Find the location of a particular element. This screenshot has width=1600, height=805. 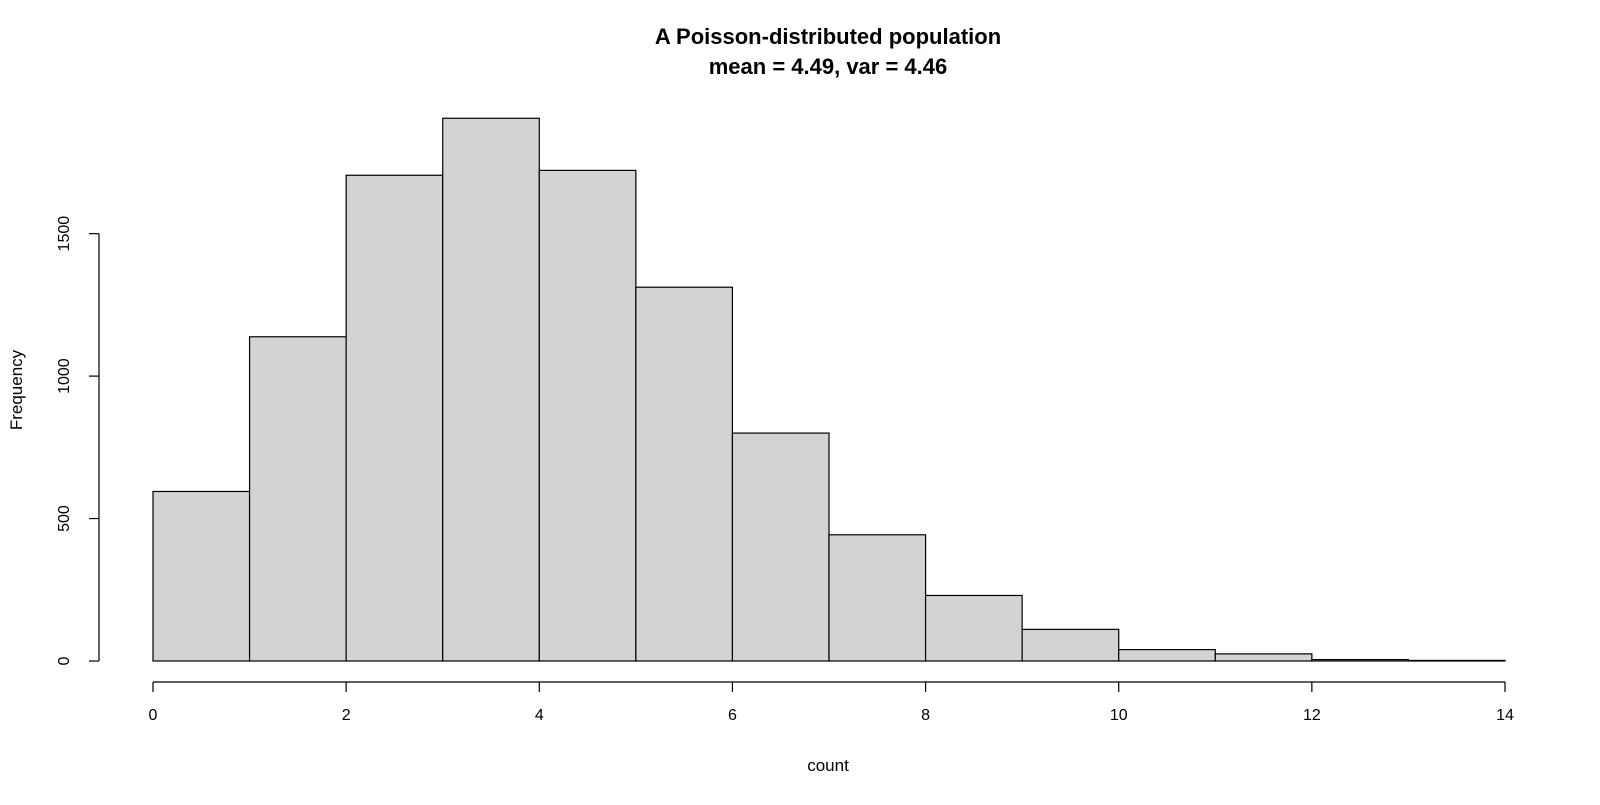

x-tick-label: 2 is located at coordinates (346, 715).